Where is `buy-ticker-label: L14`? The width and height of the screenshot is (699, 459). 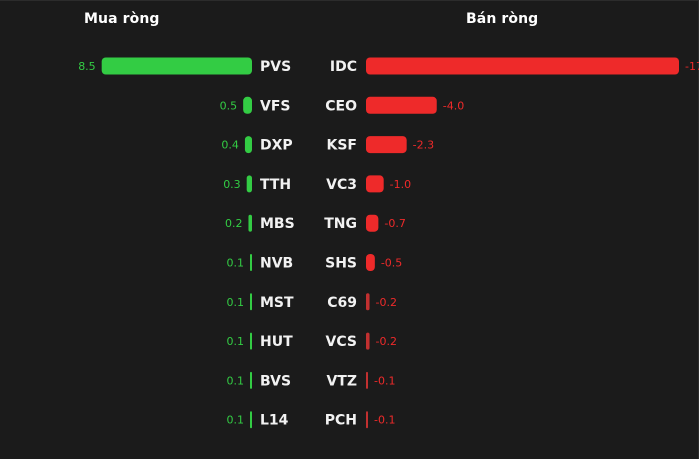
buy-ticker-label: L14 is located at coordinates (274, 421).